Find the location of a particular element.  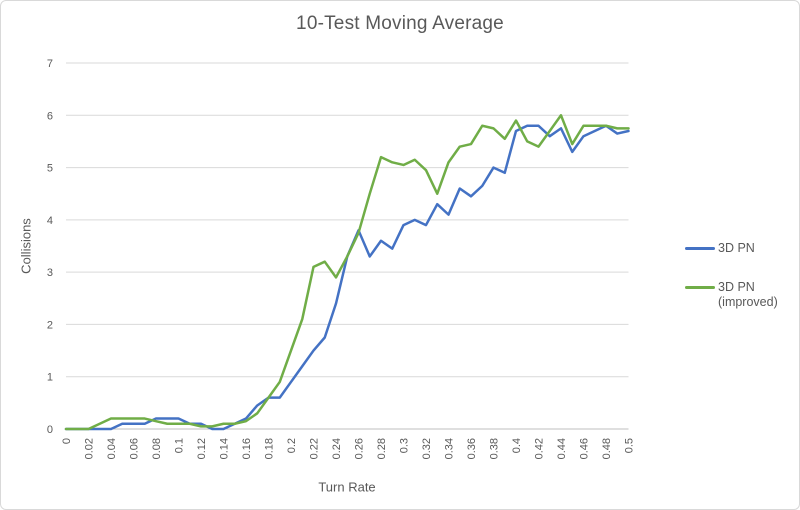

x-tick-label: 0.18 is located at coordinates (270, 448).